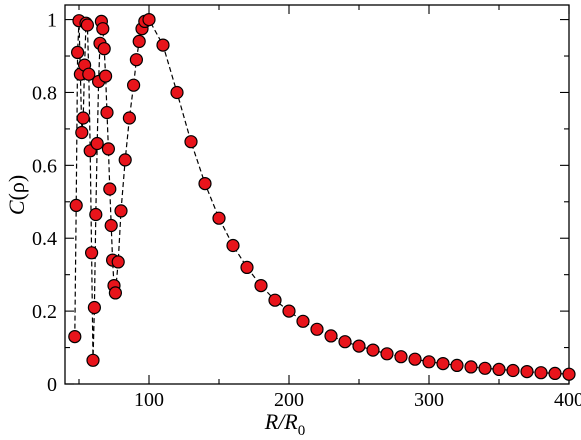  What do you see at coordinates (44, 239) in the screenshot?
I see `y-tick-label: 0.4` at bounding box center [44, 239].